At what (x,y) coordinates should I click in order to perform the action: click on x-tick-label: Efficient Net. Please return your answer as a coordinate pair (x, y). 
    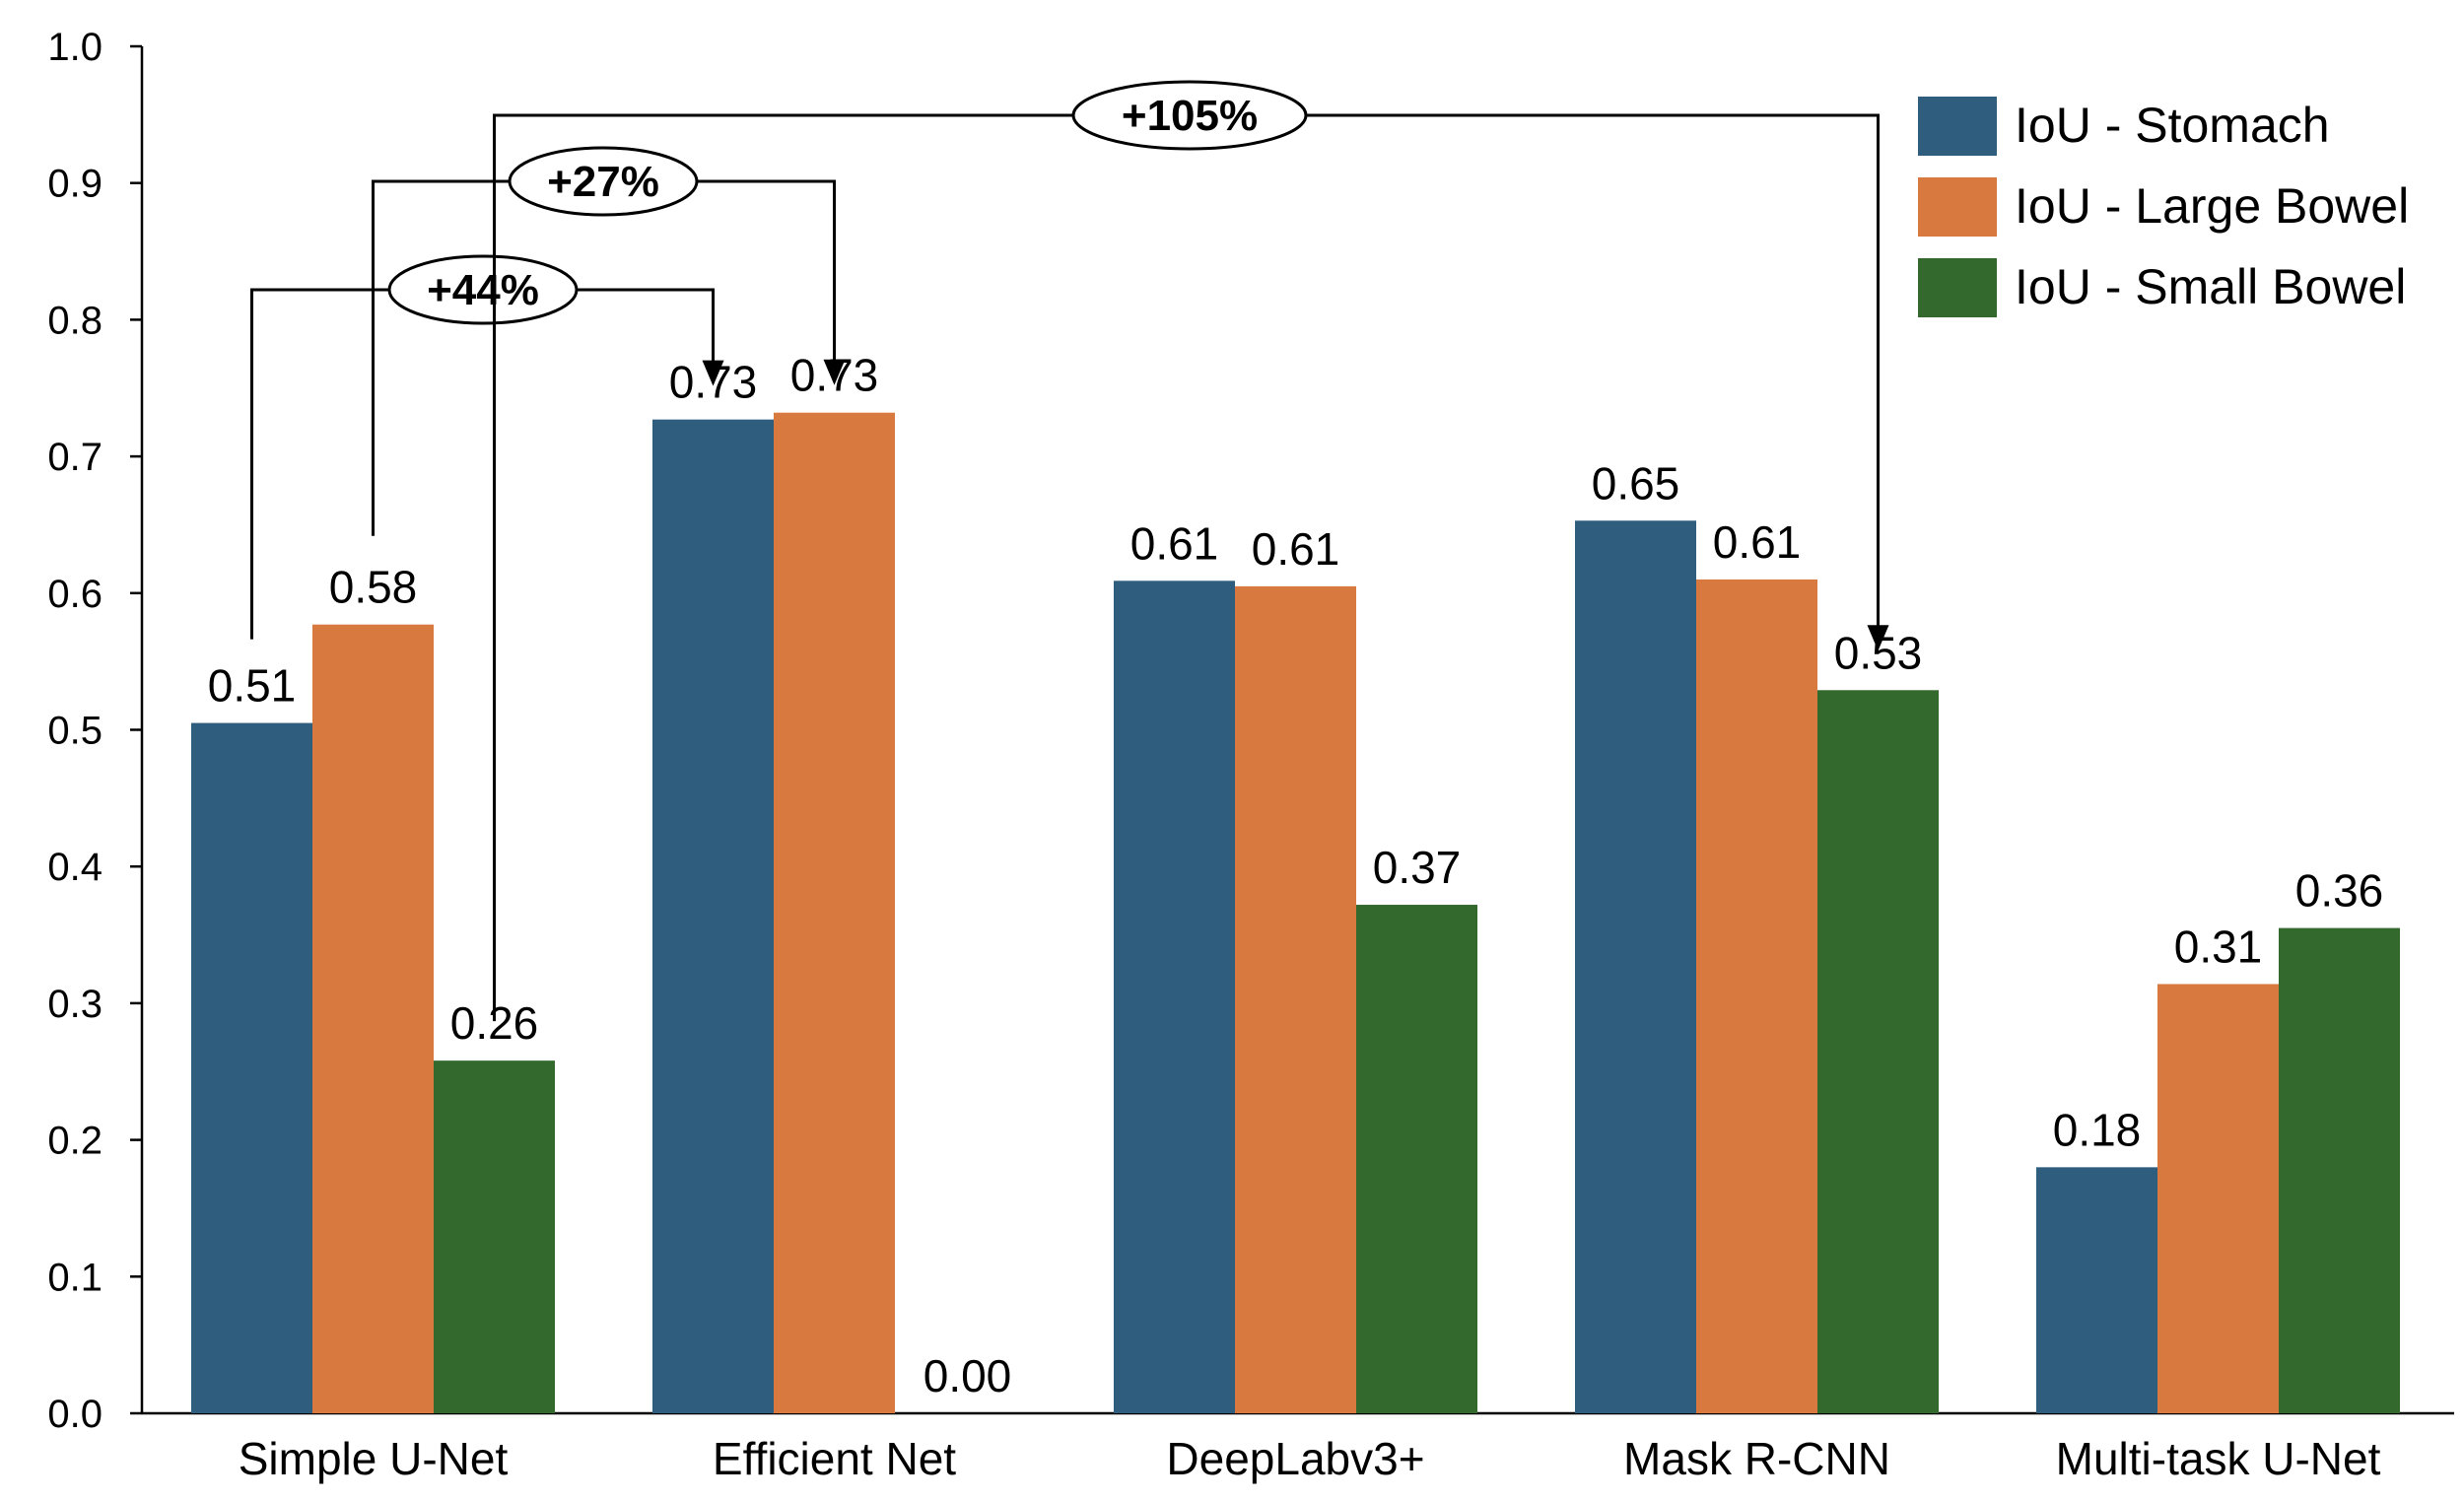
    Looking at the image, I should click on (834, 1458).